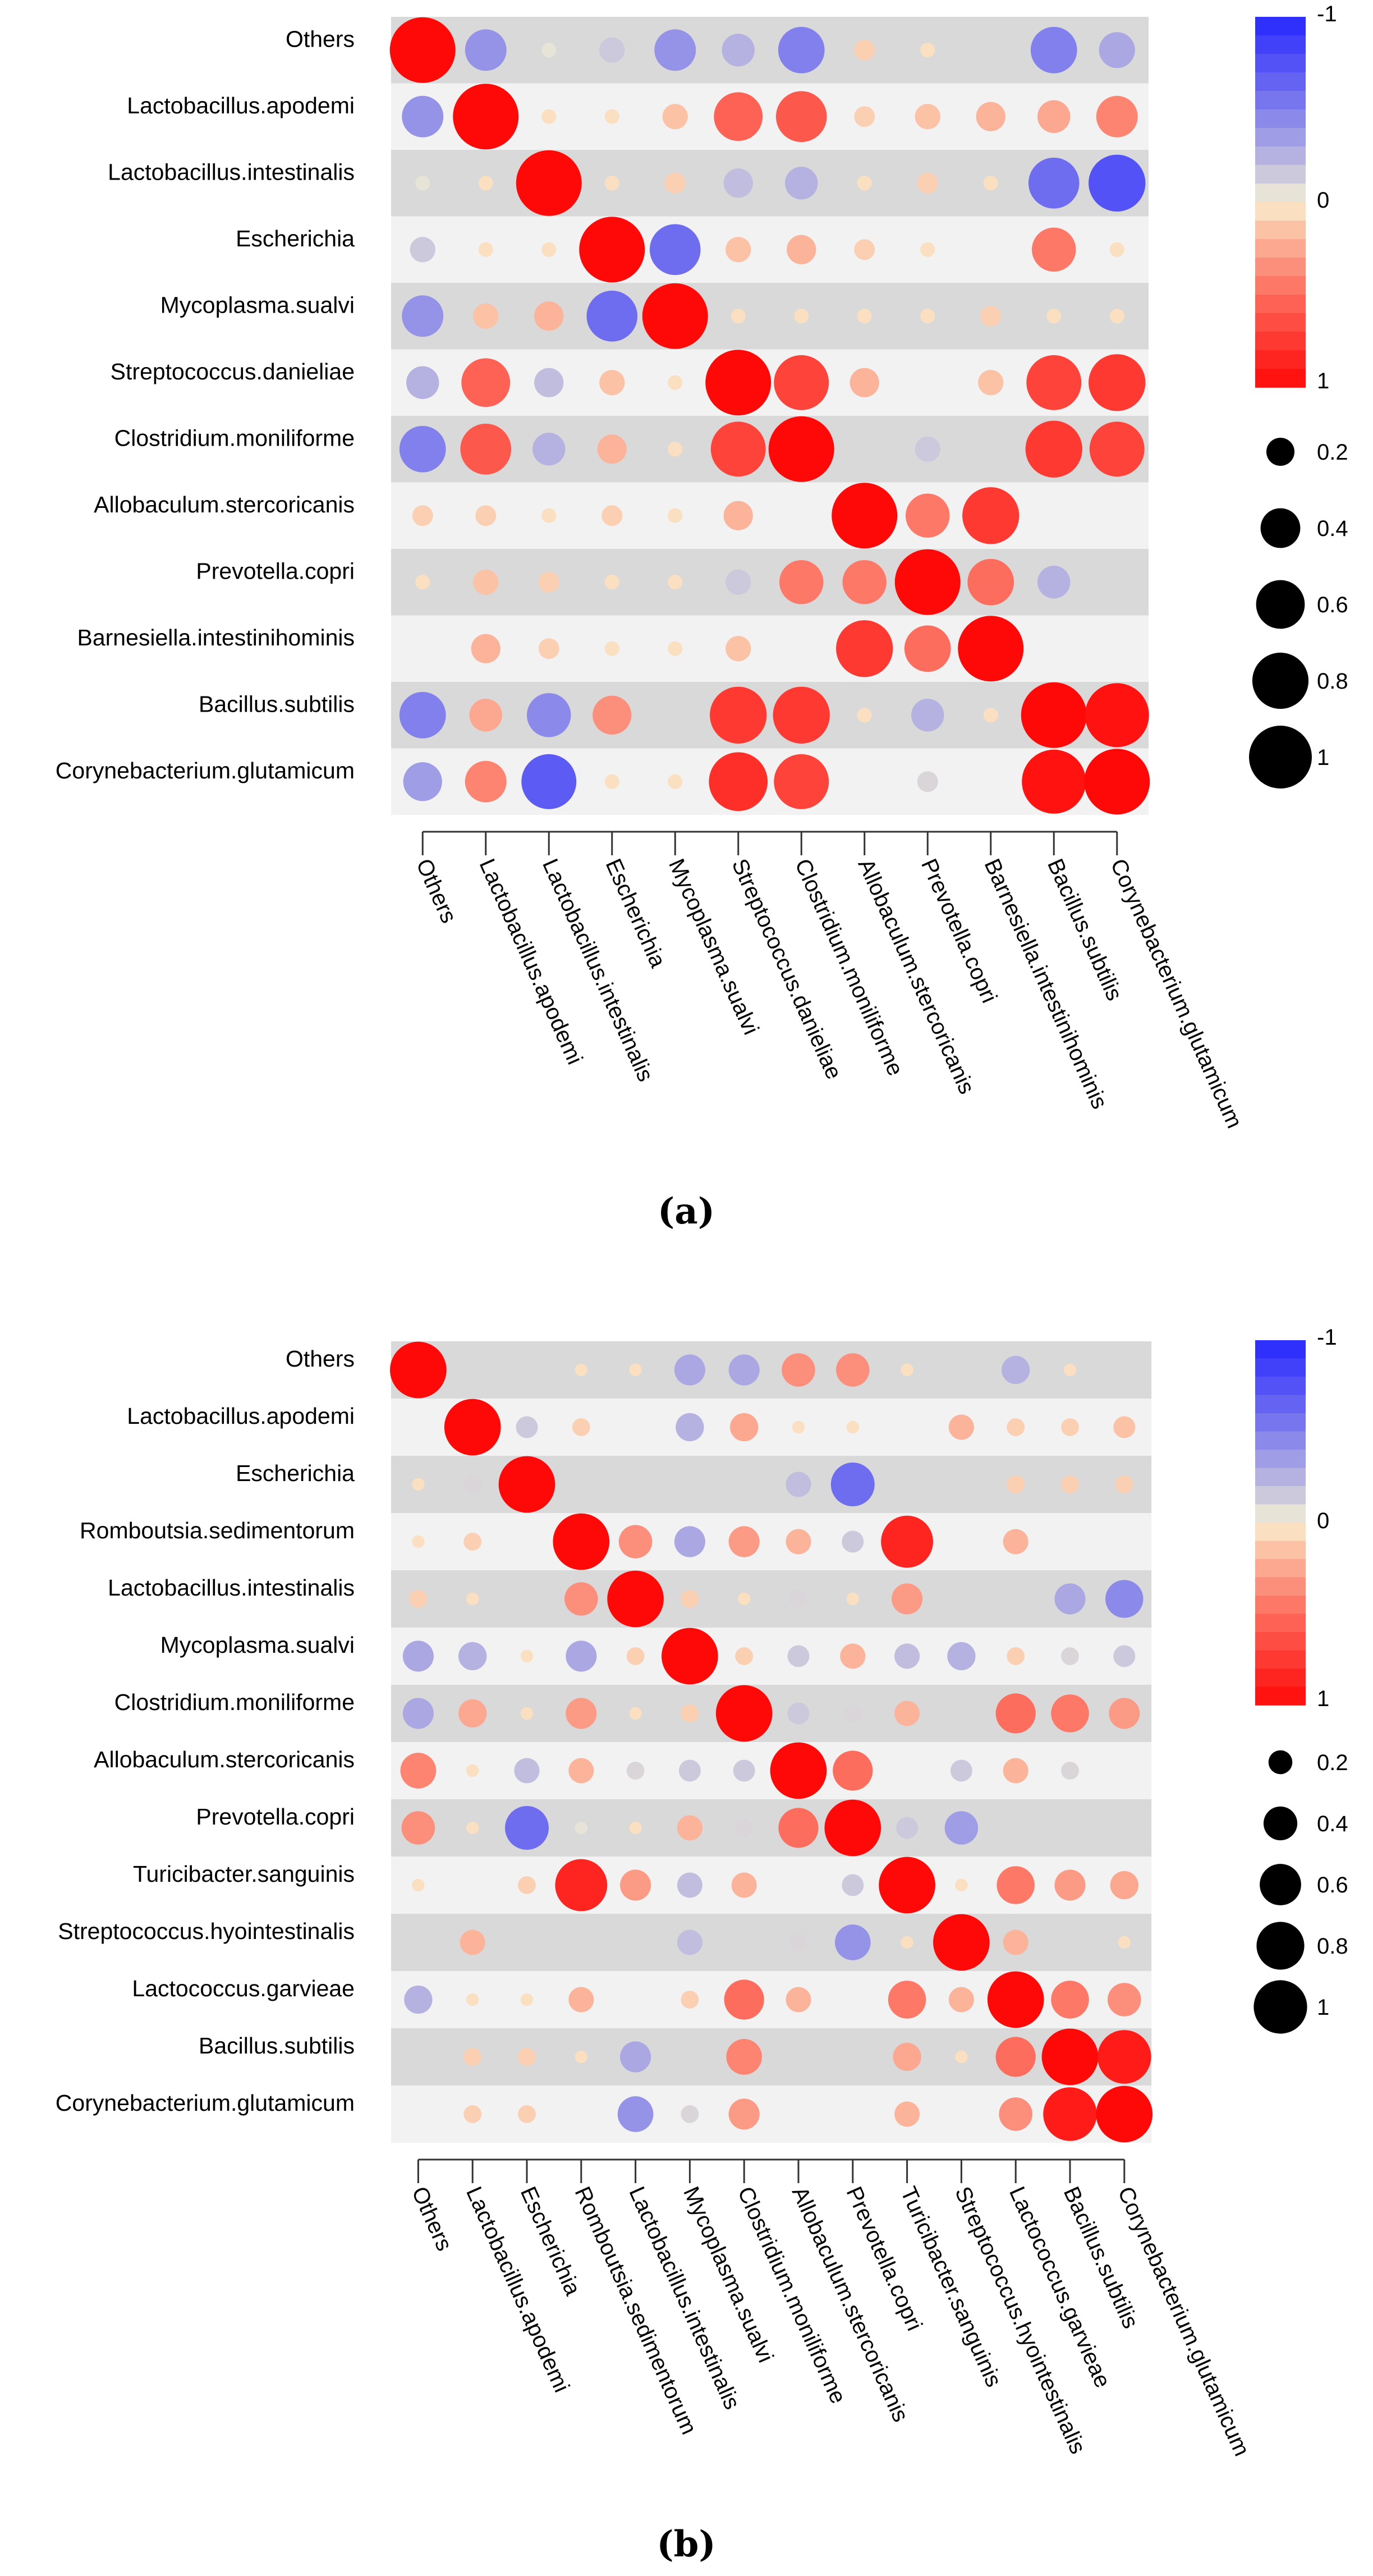  What do you see at coordinates (232, 1588) in the screenshot?
I see `row-label: Lactobacillus.intestinalis` at bounding box center [232, 1588].